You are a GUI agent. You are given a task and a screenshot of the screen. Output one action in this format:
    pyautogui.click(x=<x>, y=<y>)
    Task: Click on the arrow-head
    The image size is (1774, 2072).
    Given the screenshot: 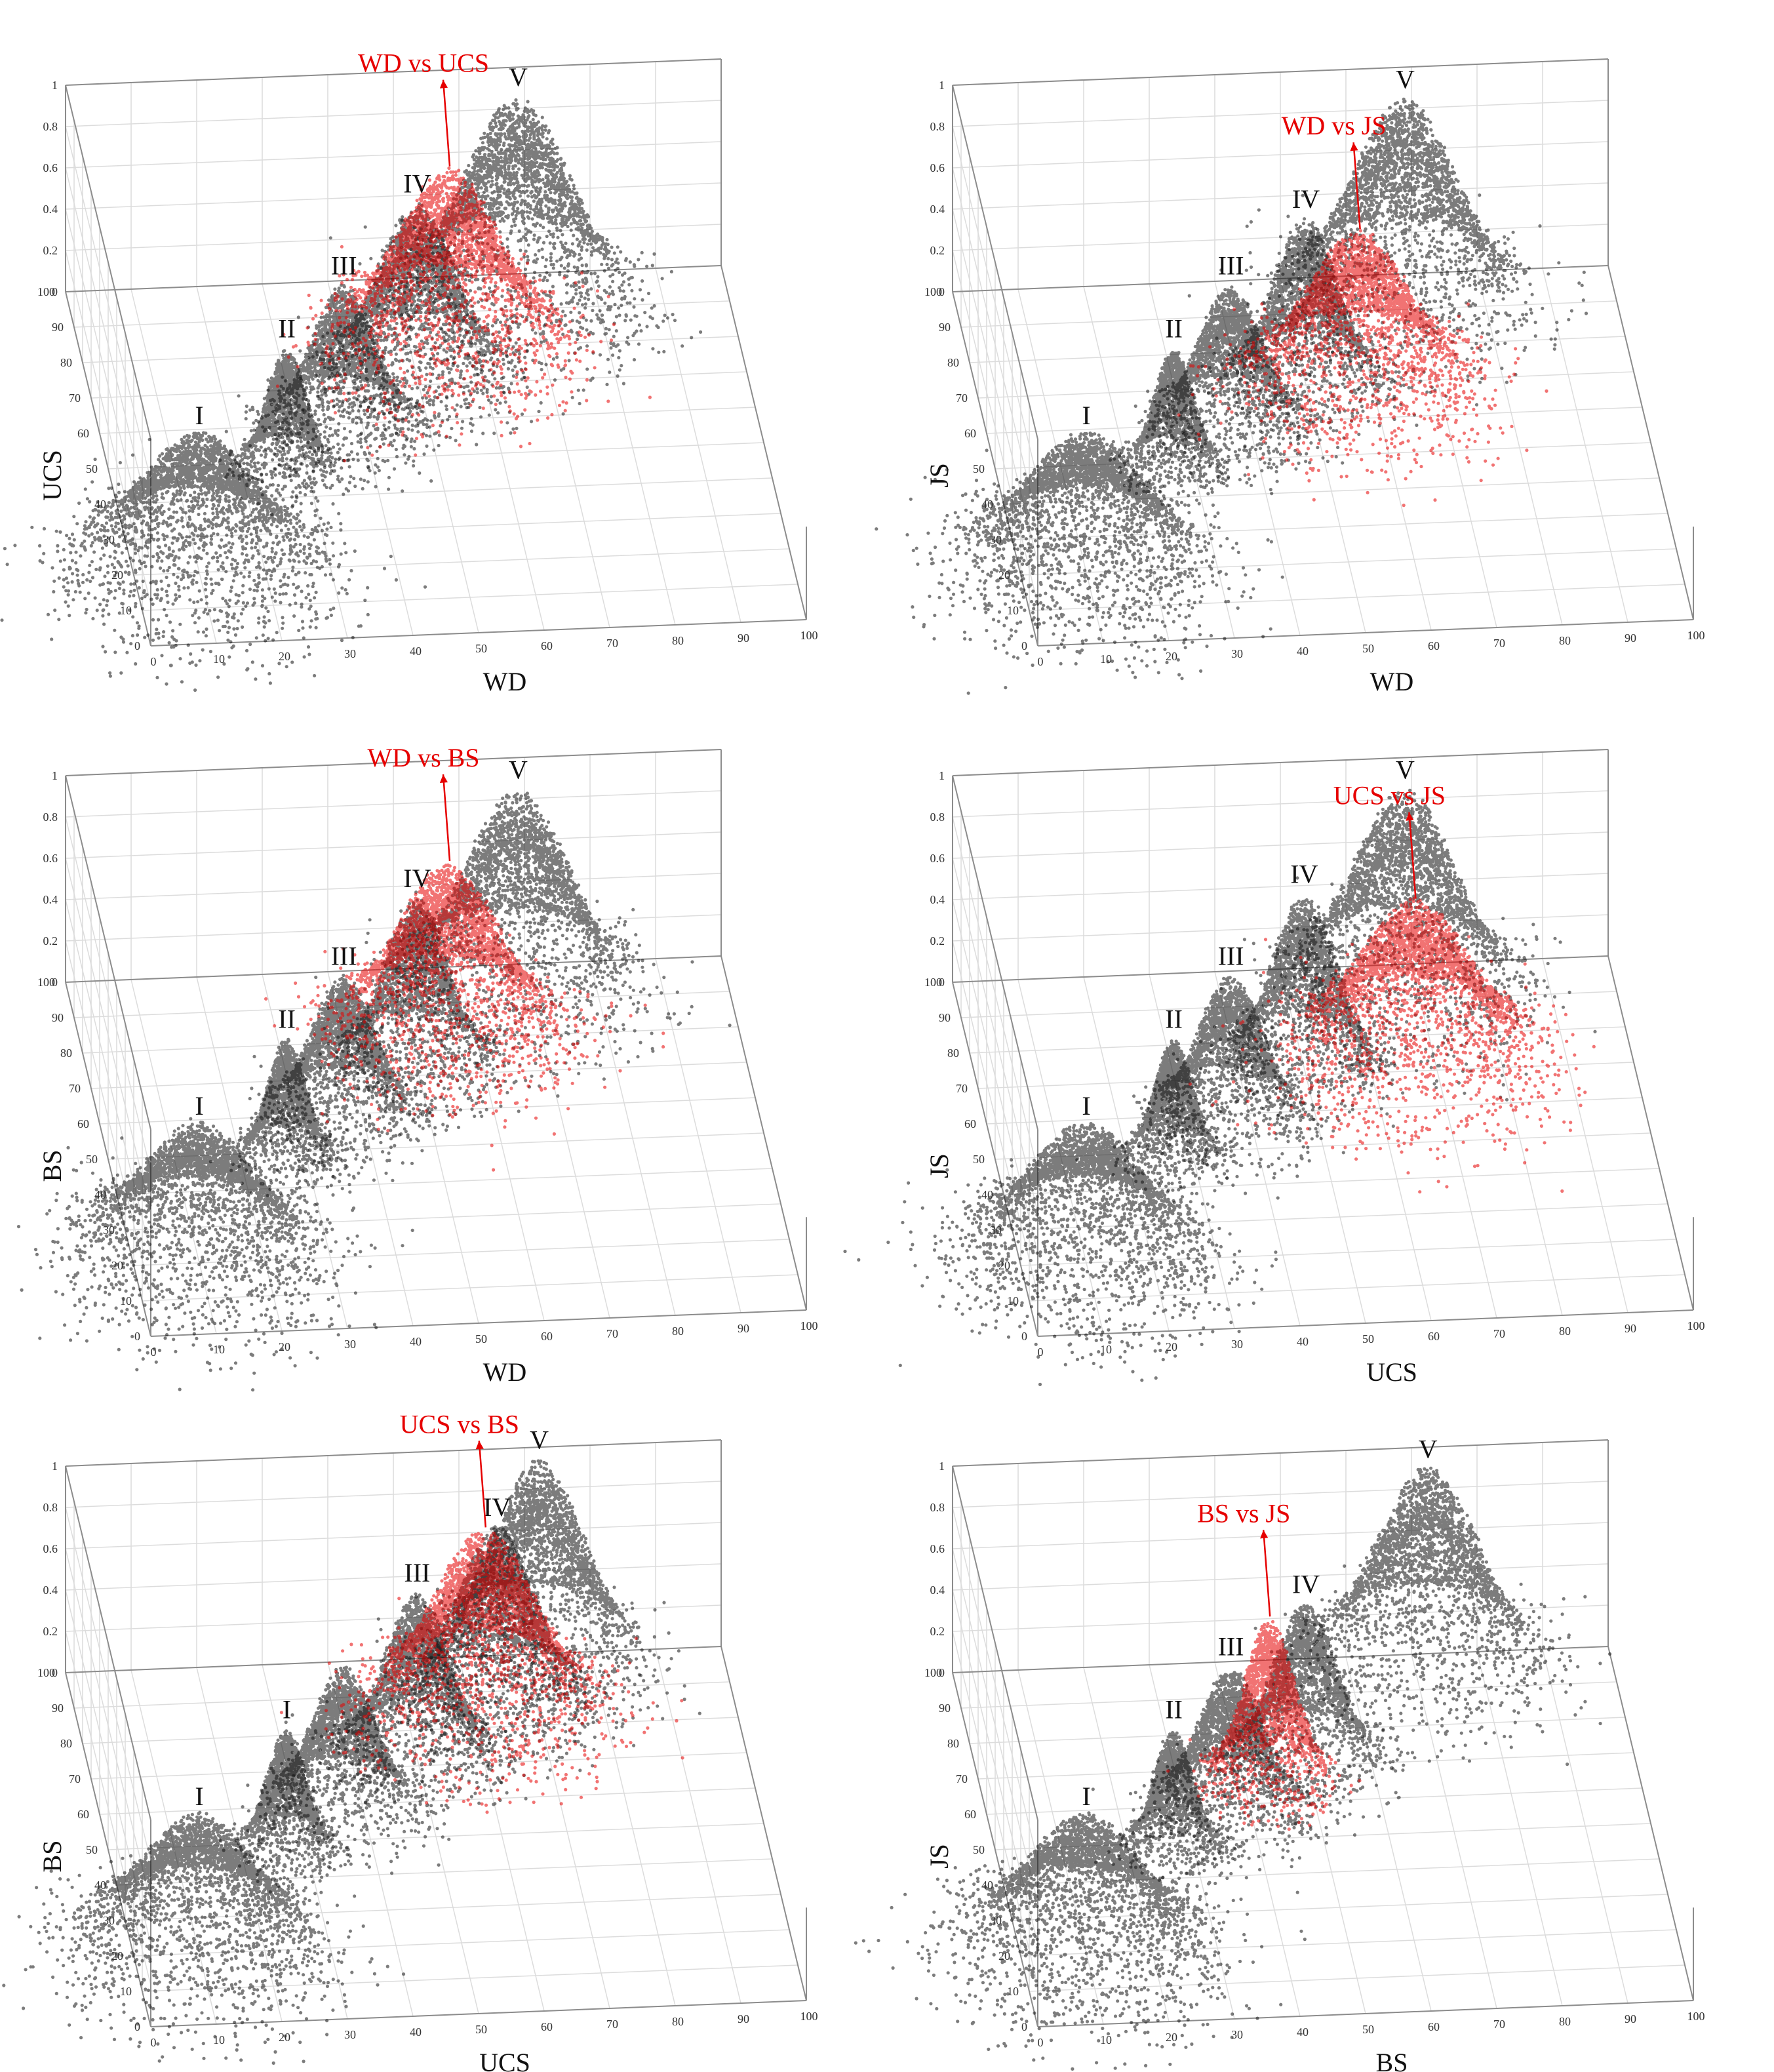 What is the action you would take?
    pyautogui.click(x=444, y=779)
    